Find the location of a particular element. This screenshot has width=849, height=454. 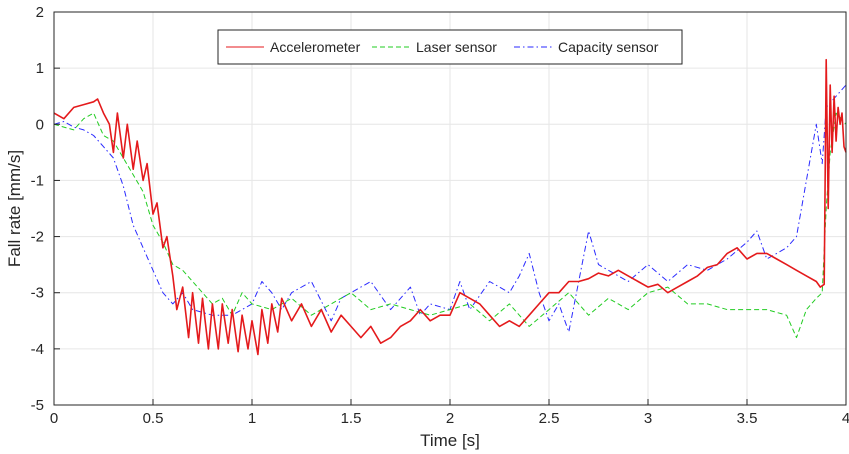

y-tick-label: -2 is located at coordinates (37, 237).